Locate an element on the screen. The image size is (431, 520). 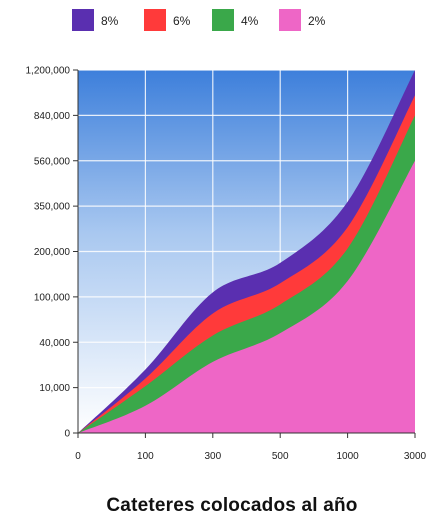
chart-title: Cateteres colocados al año is located at coordinates (231, 505).